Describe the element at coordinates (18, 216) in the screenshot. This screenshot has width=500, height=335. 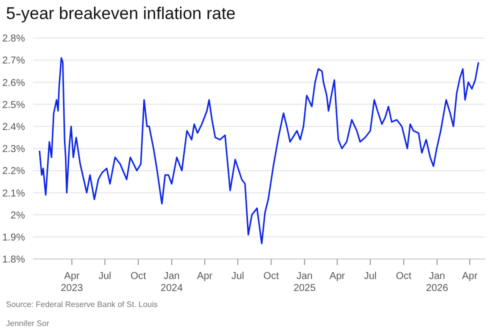
I see `y-tick-label: 2%` at that location.